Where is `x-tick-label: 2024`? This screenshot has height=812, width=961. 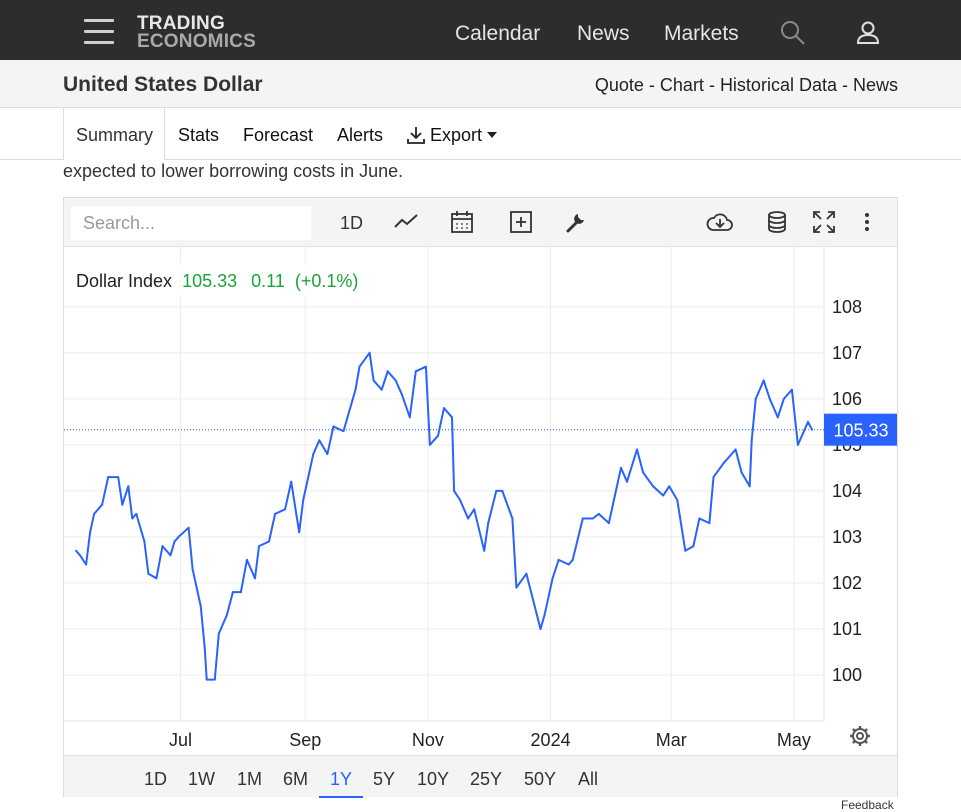
x-tick-label: 2024 is located at coordinates (551, 740).